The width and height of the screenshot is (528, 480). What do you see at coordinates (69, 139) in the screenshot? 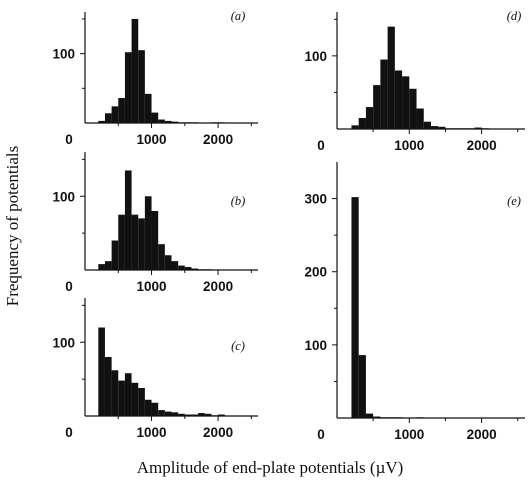
I see `panel-a-x-tick-label: 0` at bounding box center [69, 139].